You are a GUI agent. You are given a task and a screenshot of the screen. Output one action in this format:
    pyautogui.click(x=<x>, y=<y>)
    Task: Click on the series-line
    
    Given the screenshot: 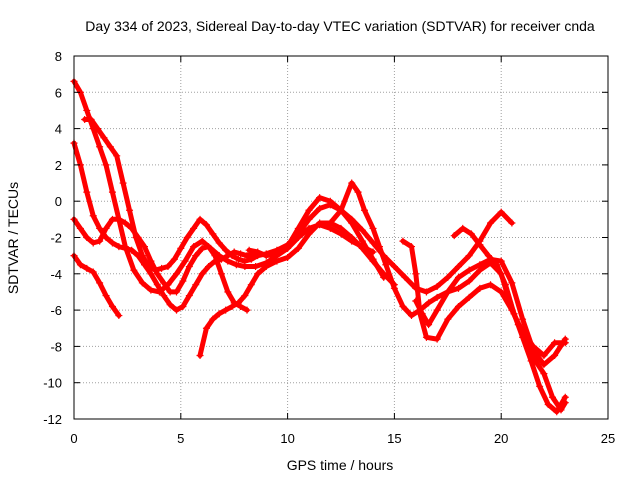 What is the action you would take?
    pyautogui.click(x=484, y=298)
    